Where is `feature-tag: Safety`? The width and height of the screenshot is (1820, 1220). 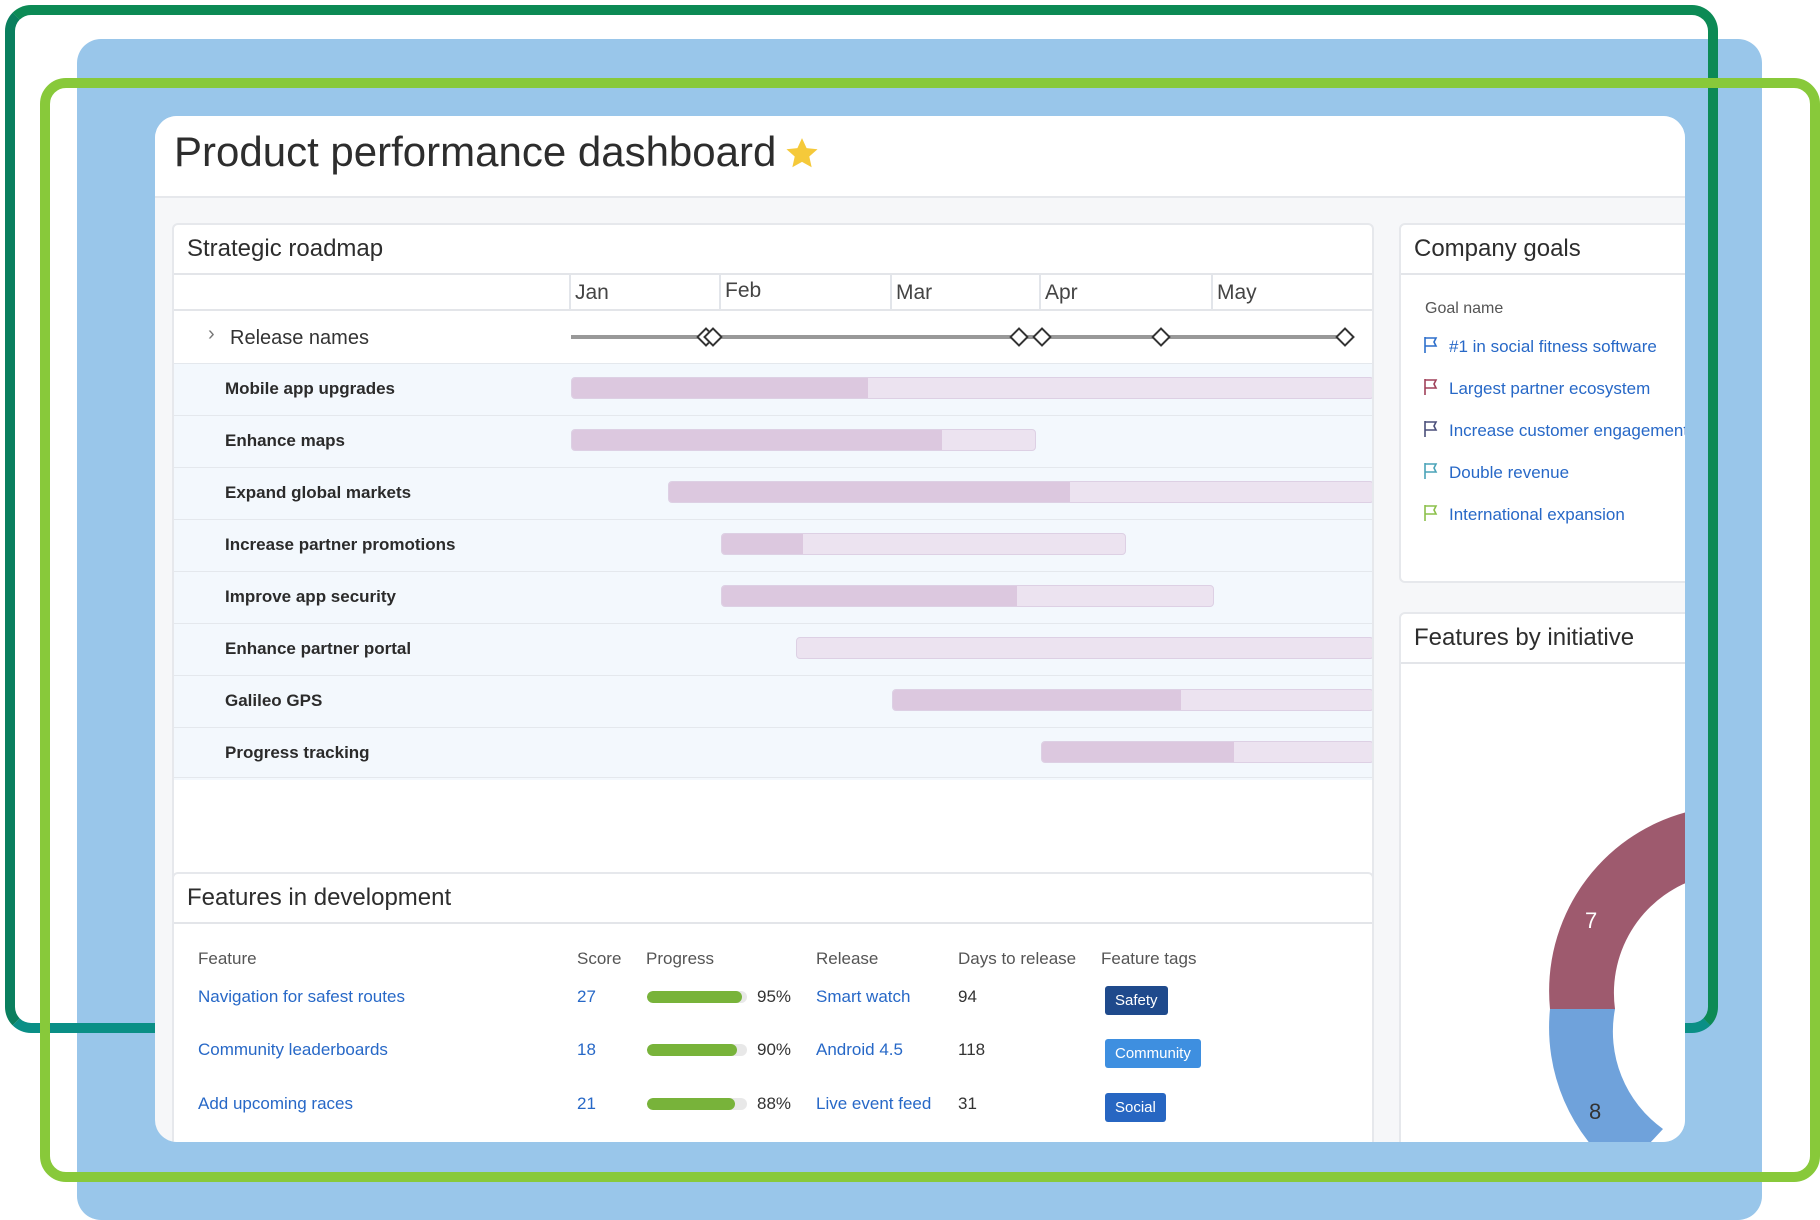 feature-tag: Safety is located at coordinates (1136, 1000).